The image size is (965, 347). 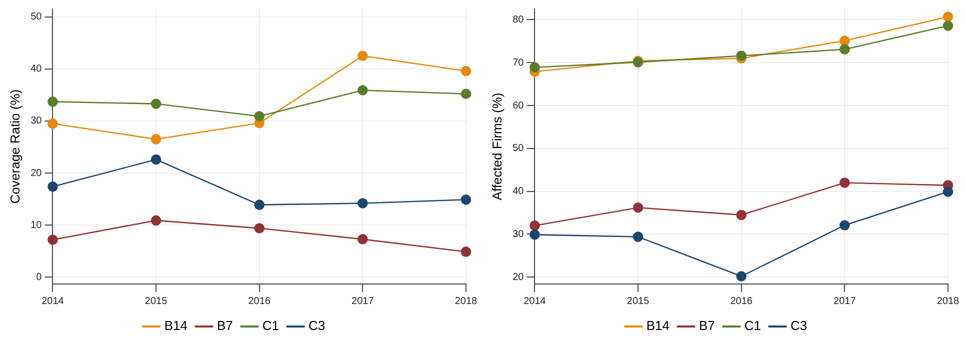 What do you see at coordinates (496, 146) in the screenshot?
I see `y-axis-title: Affected Firms (%)` at bounding box center [496, 146].